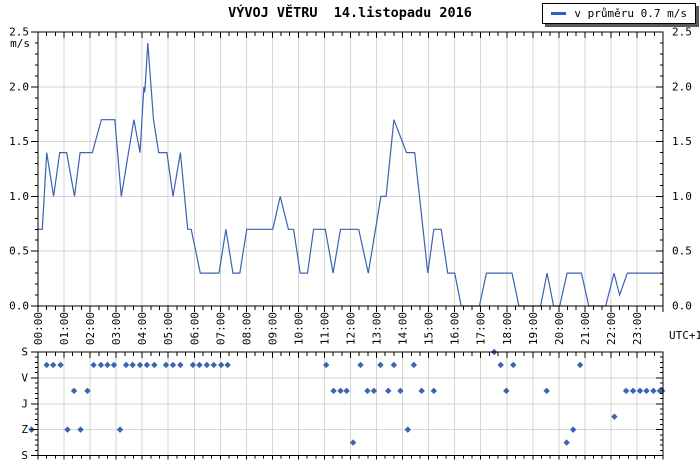 The image size is (700, 460). I want to click on x-tick-label: 05:00, so click(168, 328).